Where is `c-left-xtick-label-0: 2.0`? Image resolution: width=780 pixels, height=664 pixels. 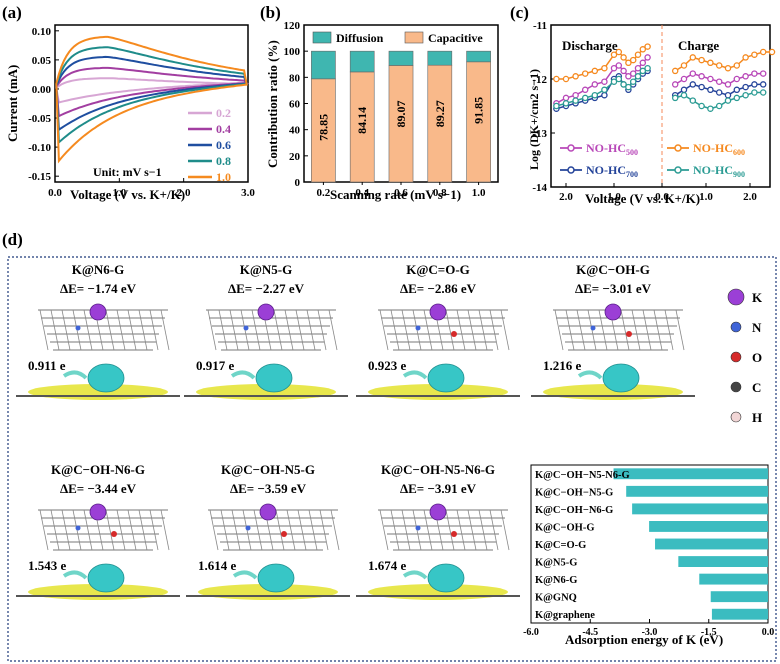 c-left-xtick-label-0: 2.0 is located at coordinates (566, 197).